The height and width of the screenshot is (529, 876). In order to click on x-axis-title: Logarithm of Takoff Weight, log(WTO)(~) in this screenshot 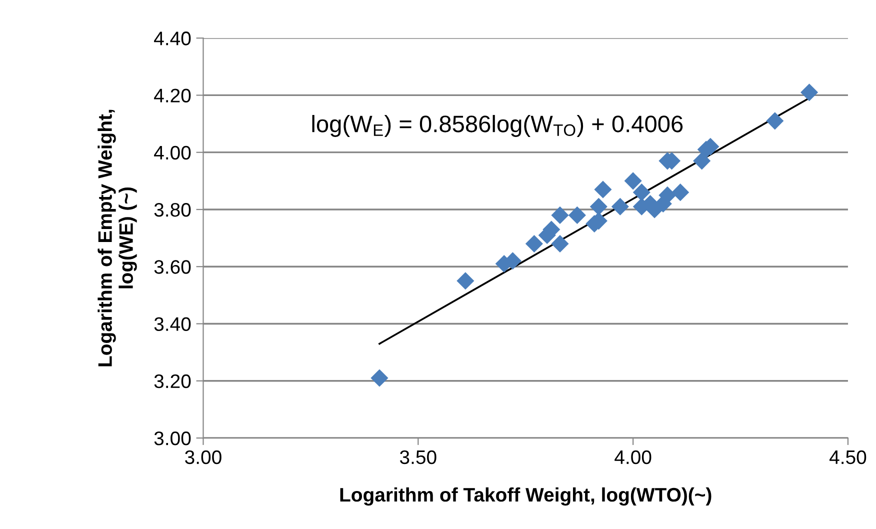, I will do `click(526, 496)`.